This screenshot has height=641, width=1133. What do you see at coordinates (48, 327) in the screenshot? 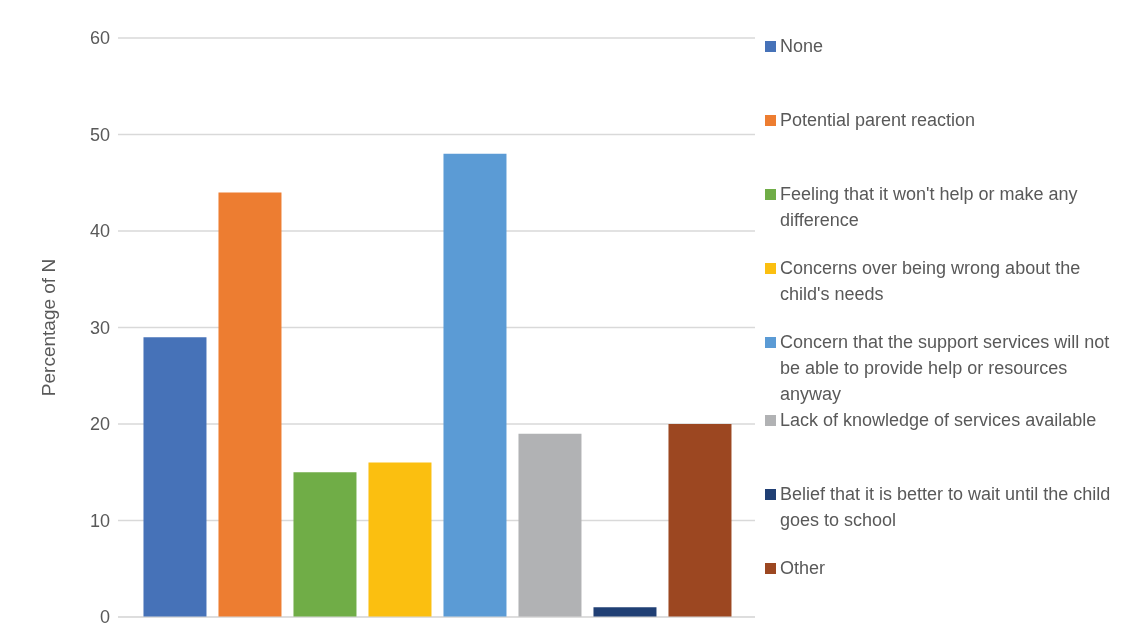
I see `y-axis-title: Percentage of N` at bounding box center [48, 327].